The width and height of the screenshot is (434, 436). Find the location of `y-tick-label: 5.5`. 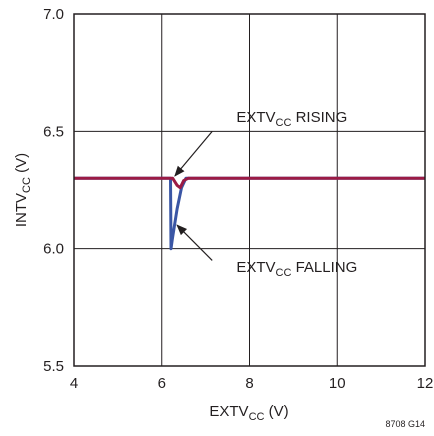

y-tick-label: 5.5 is located at coordinates (53, 366).